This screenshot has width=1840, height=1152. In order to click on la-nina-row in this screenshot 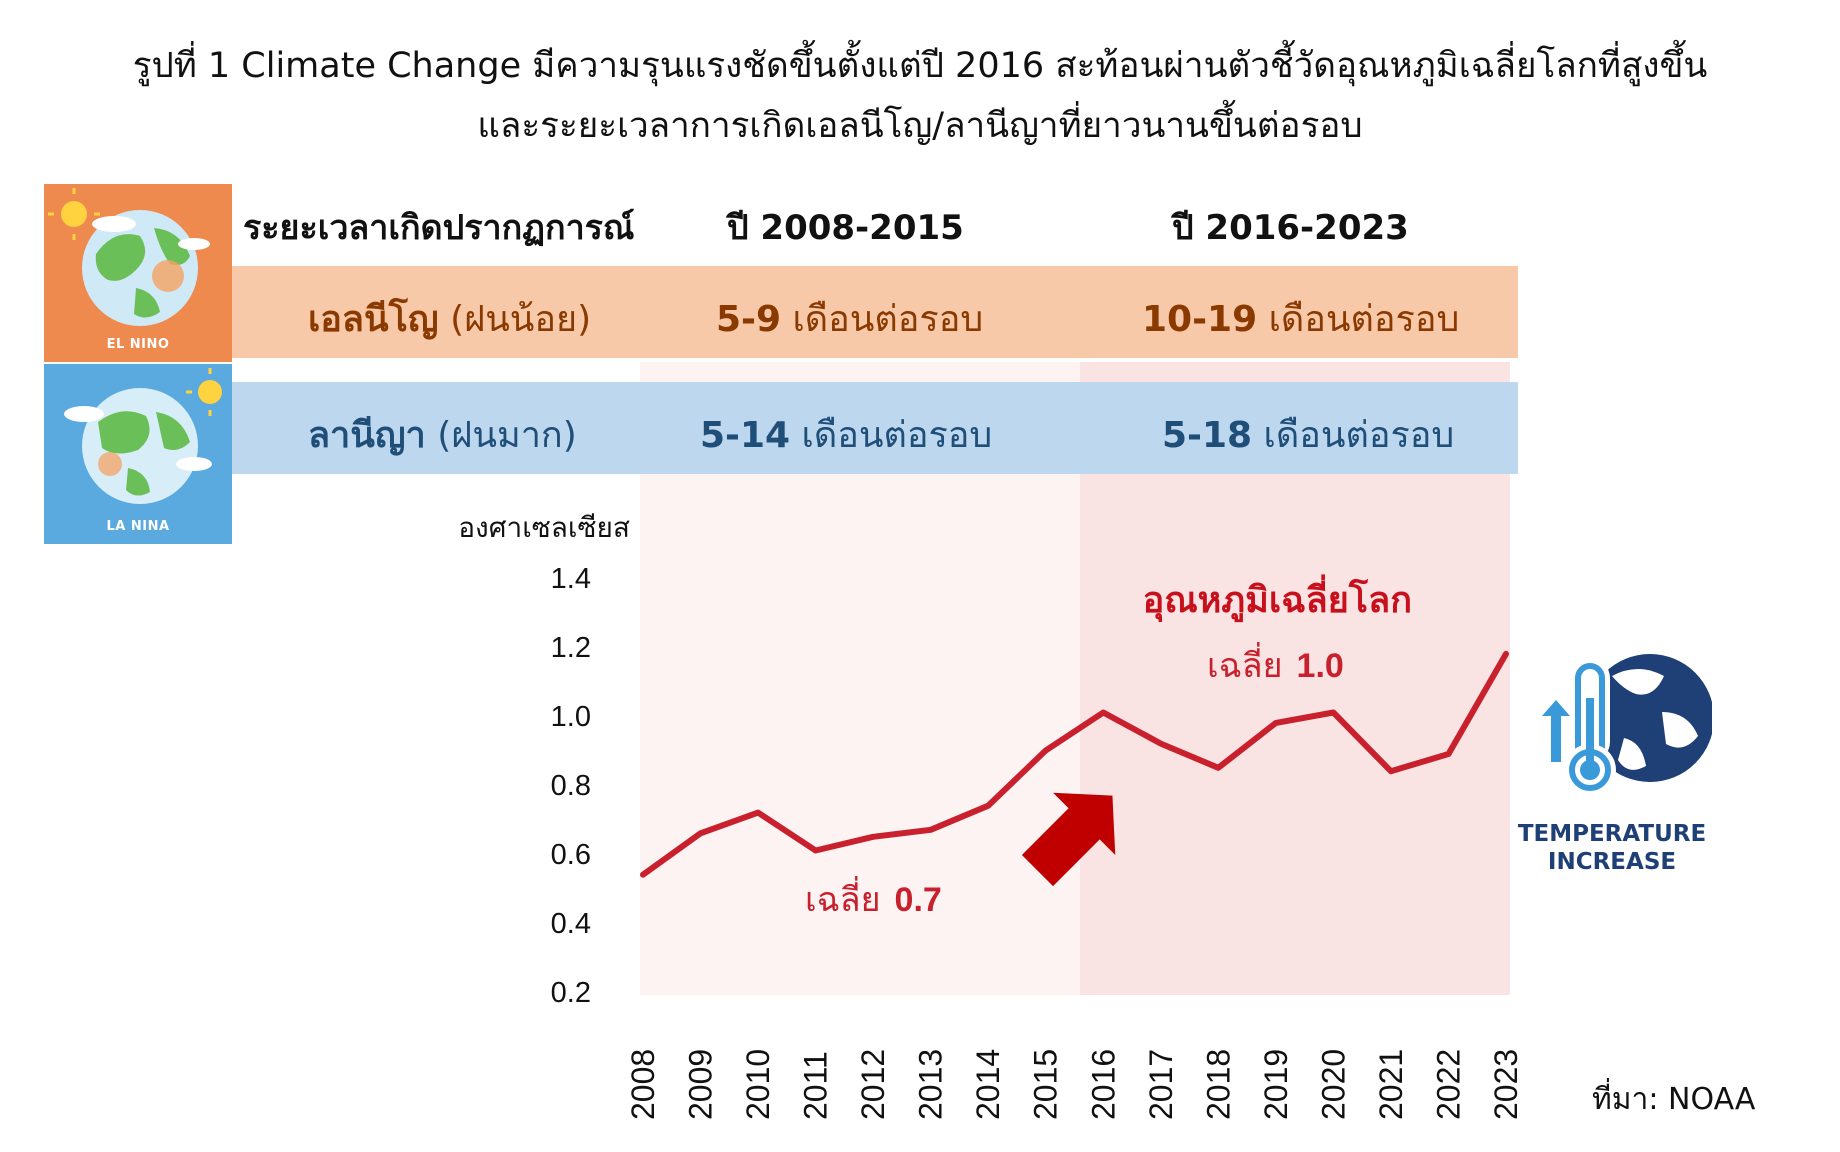, I will do `click(875, 428)`.